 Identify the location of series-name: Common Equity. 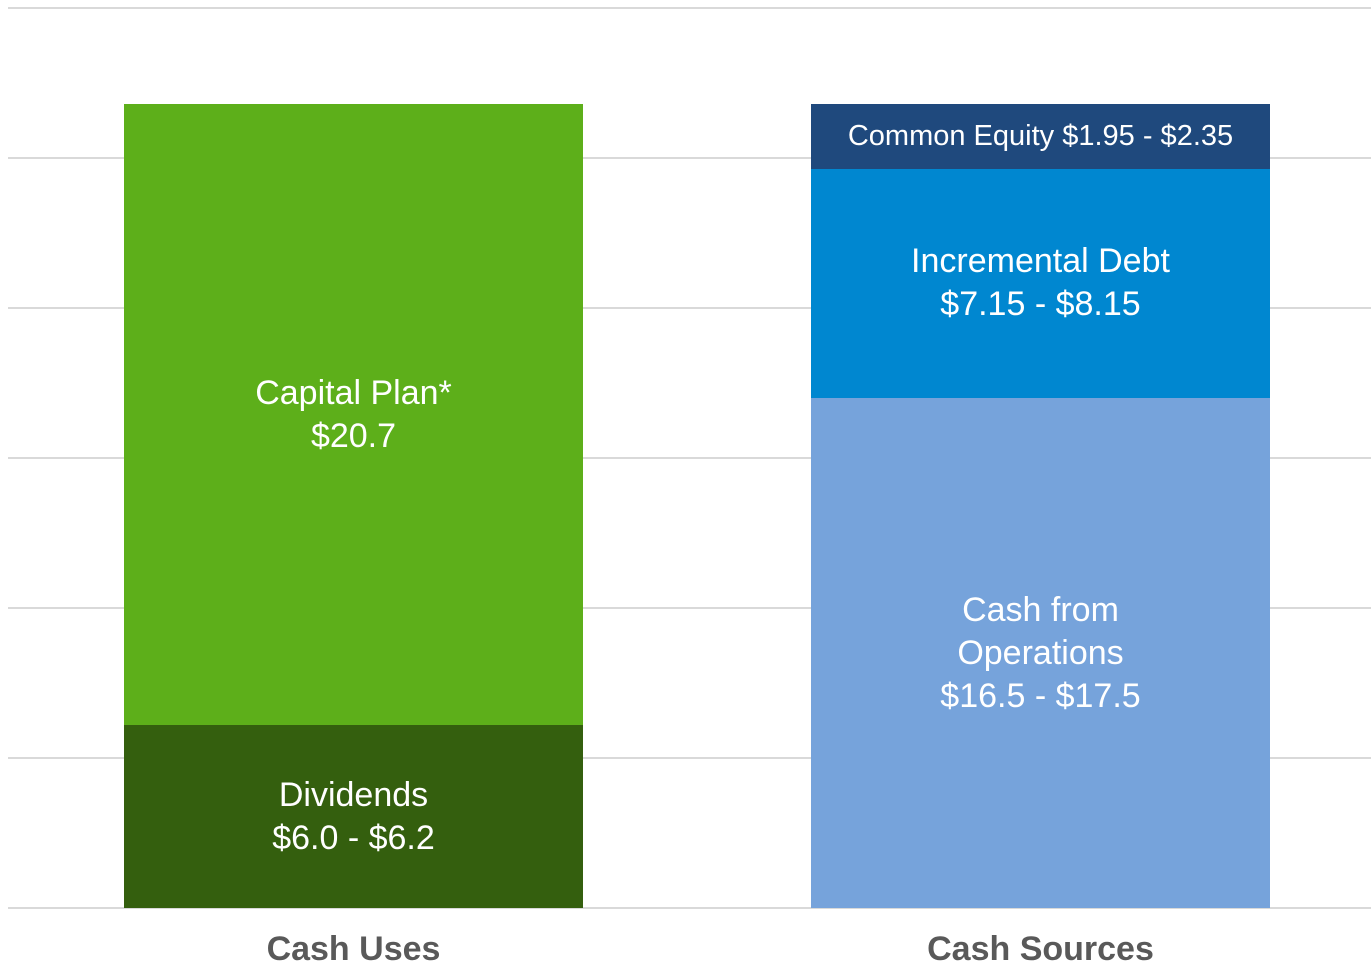
(951, 136).